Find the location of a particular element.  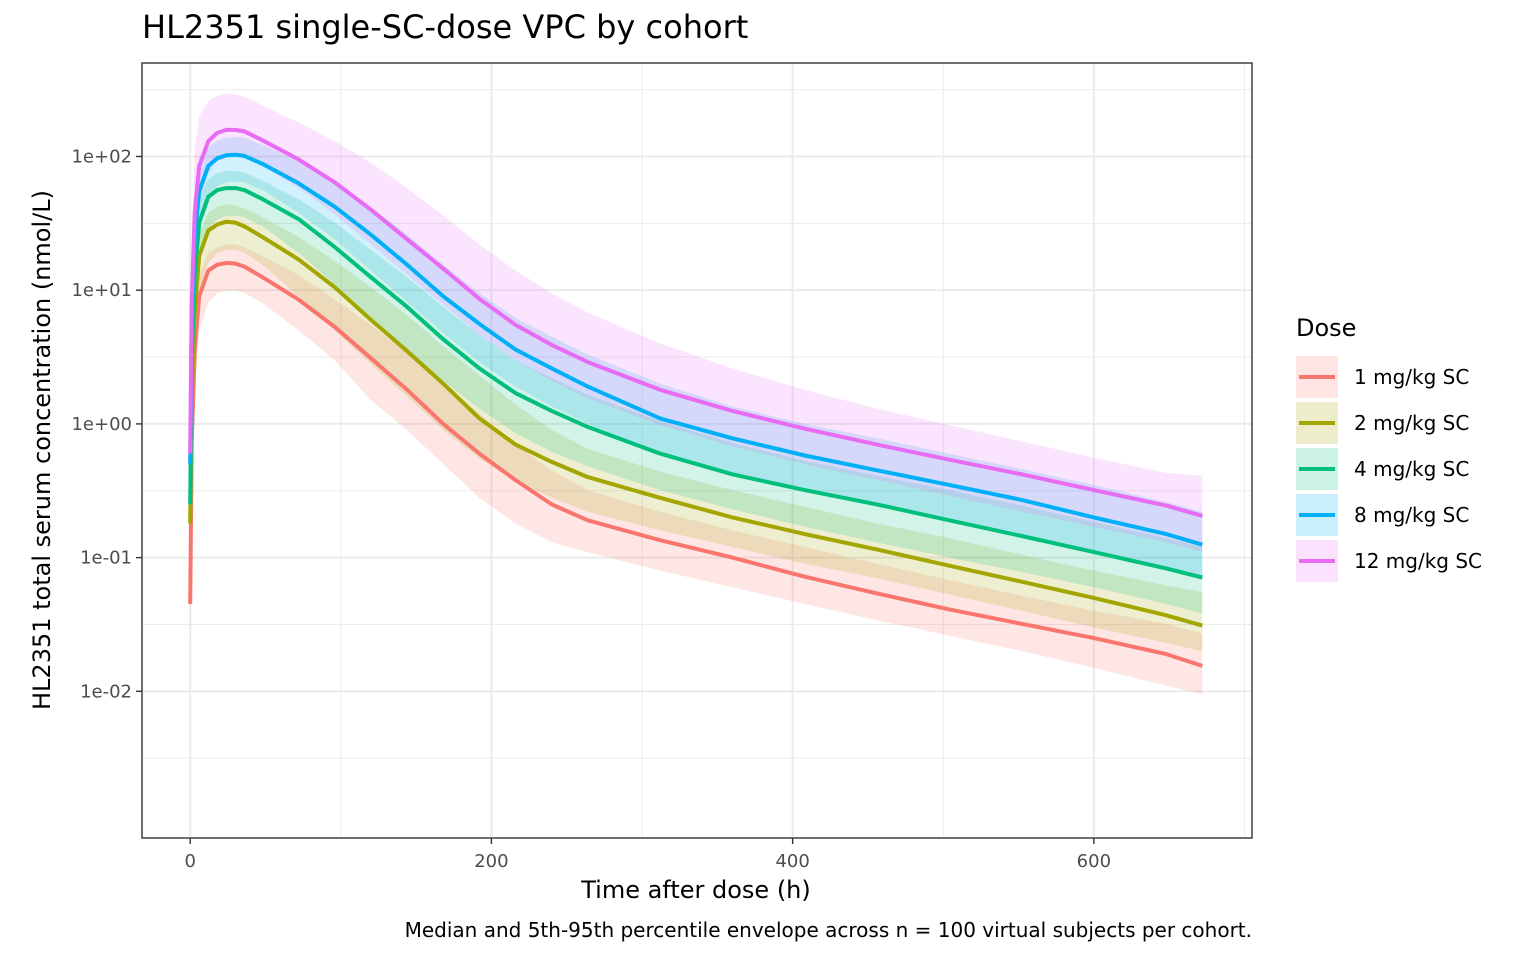

legend-item-series-4: 12 mg/kg SC is located at coordinates (1389, 561).